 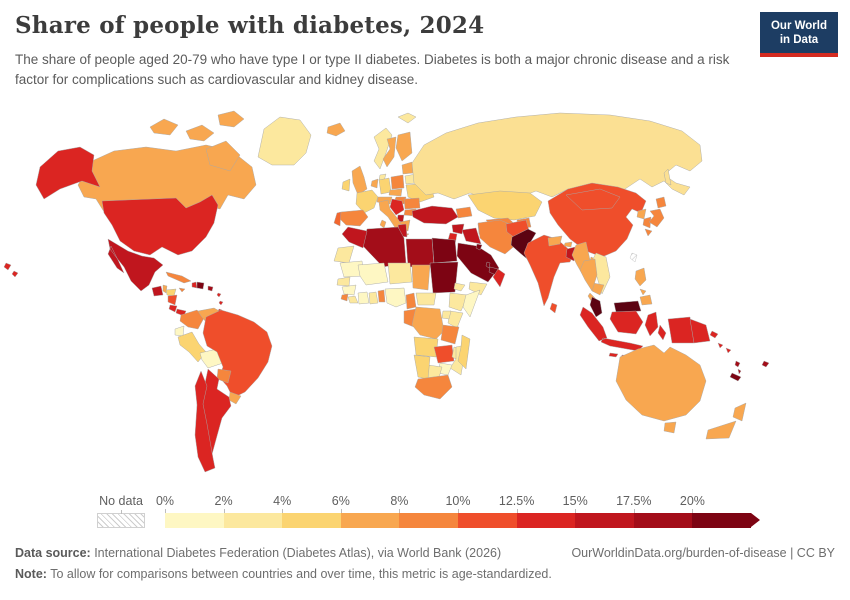 I want to click on country-dominican-republic: Dominican Republic, so click(x=200, y=285).